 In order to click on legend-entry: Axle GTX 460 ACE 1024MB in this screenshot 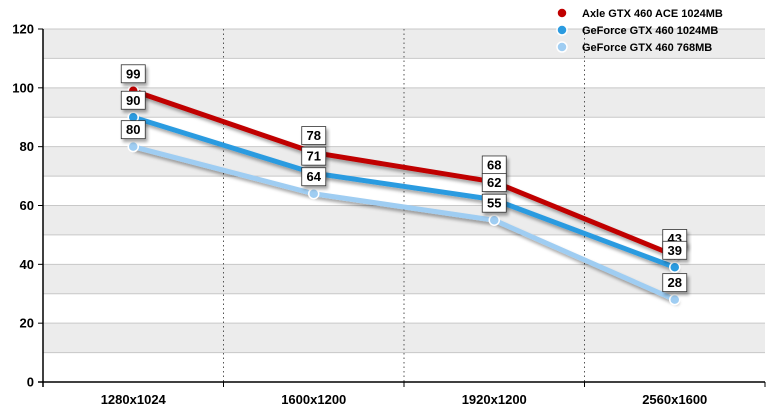, I will do `click(634, 13)`.